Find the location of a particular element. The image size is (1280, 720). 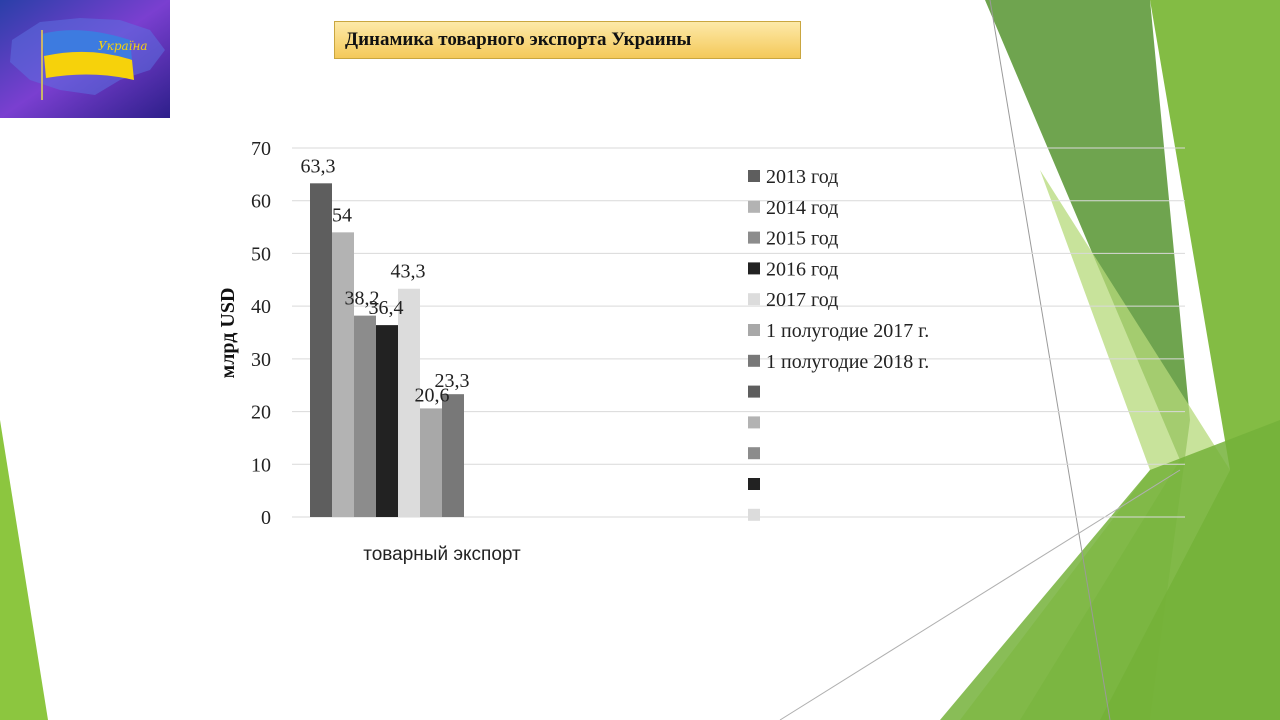

legend-label-3: 2015 год is located at coordinates (802, 239).